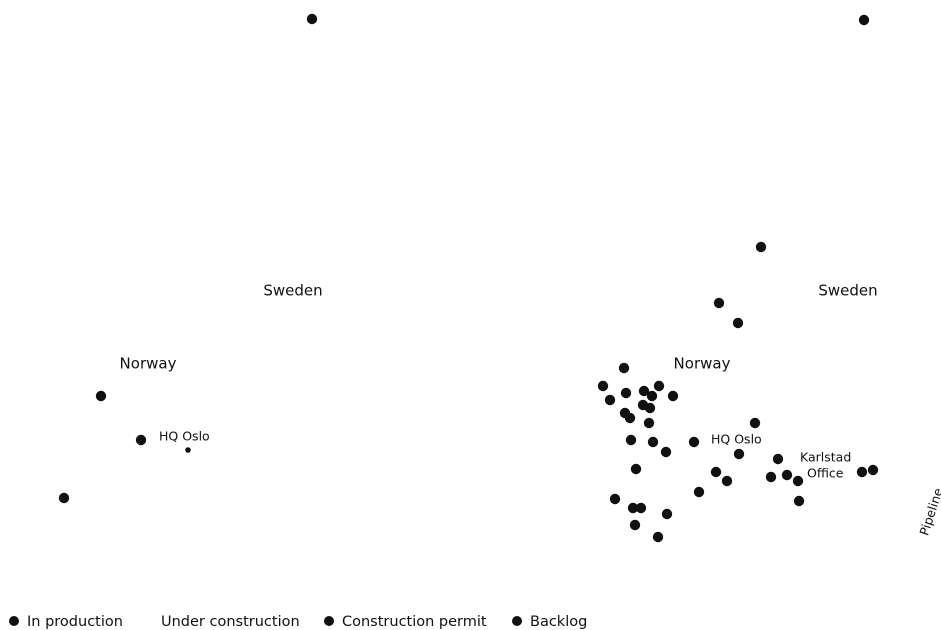 Image resolution: width=941 pixels, height=630 pixels. Describe the element at coordinates (825, 473) in the screenshot. I see `office-label: Office` at that location.